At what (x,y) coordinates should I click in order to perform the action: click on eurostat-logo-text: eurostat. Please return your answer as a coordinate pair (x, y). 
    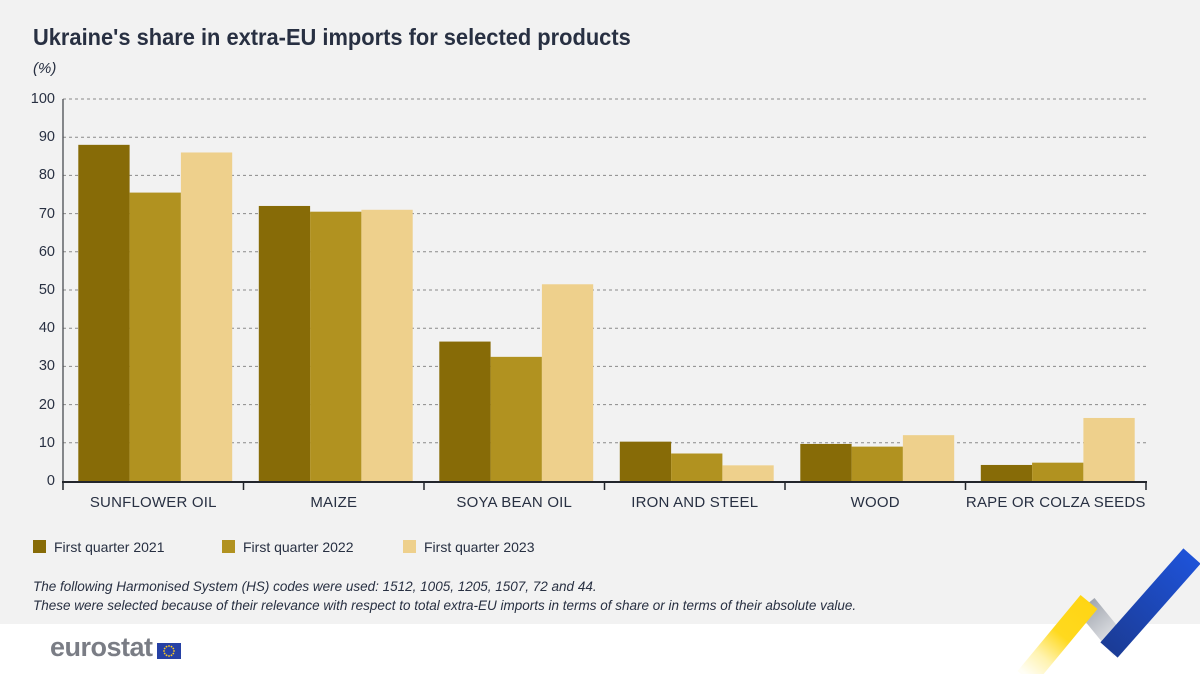
    Looking at the image, I should click on (101, 647).